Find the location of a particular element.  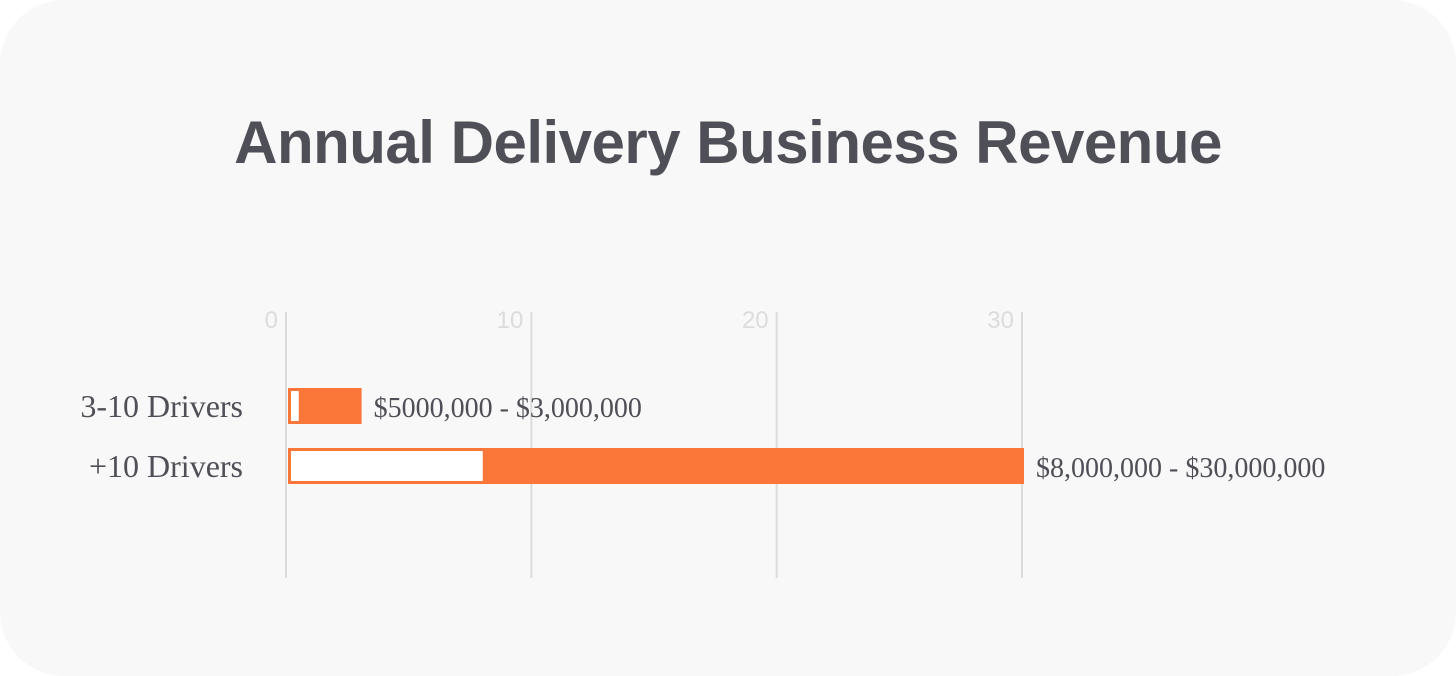

data-label-0: $5000,000 - $3,000,000 is located at coordinates (508, 408).